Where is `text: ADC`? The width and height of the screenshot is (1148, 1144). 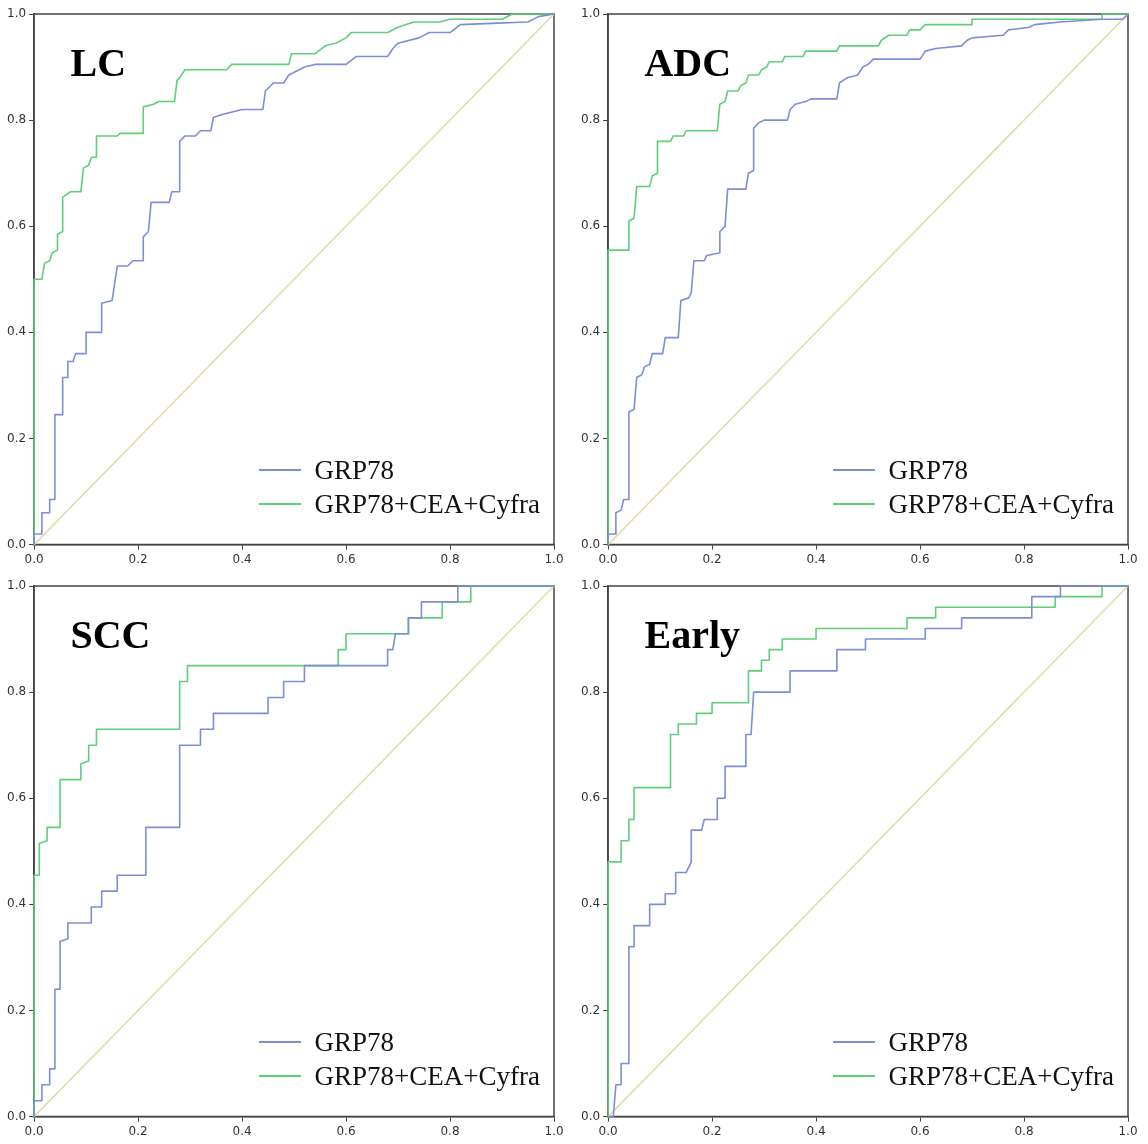 text: ADC is located at coordinates (688, 62).